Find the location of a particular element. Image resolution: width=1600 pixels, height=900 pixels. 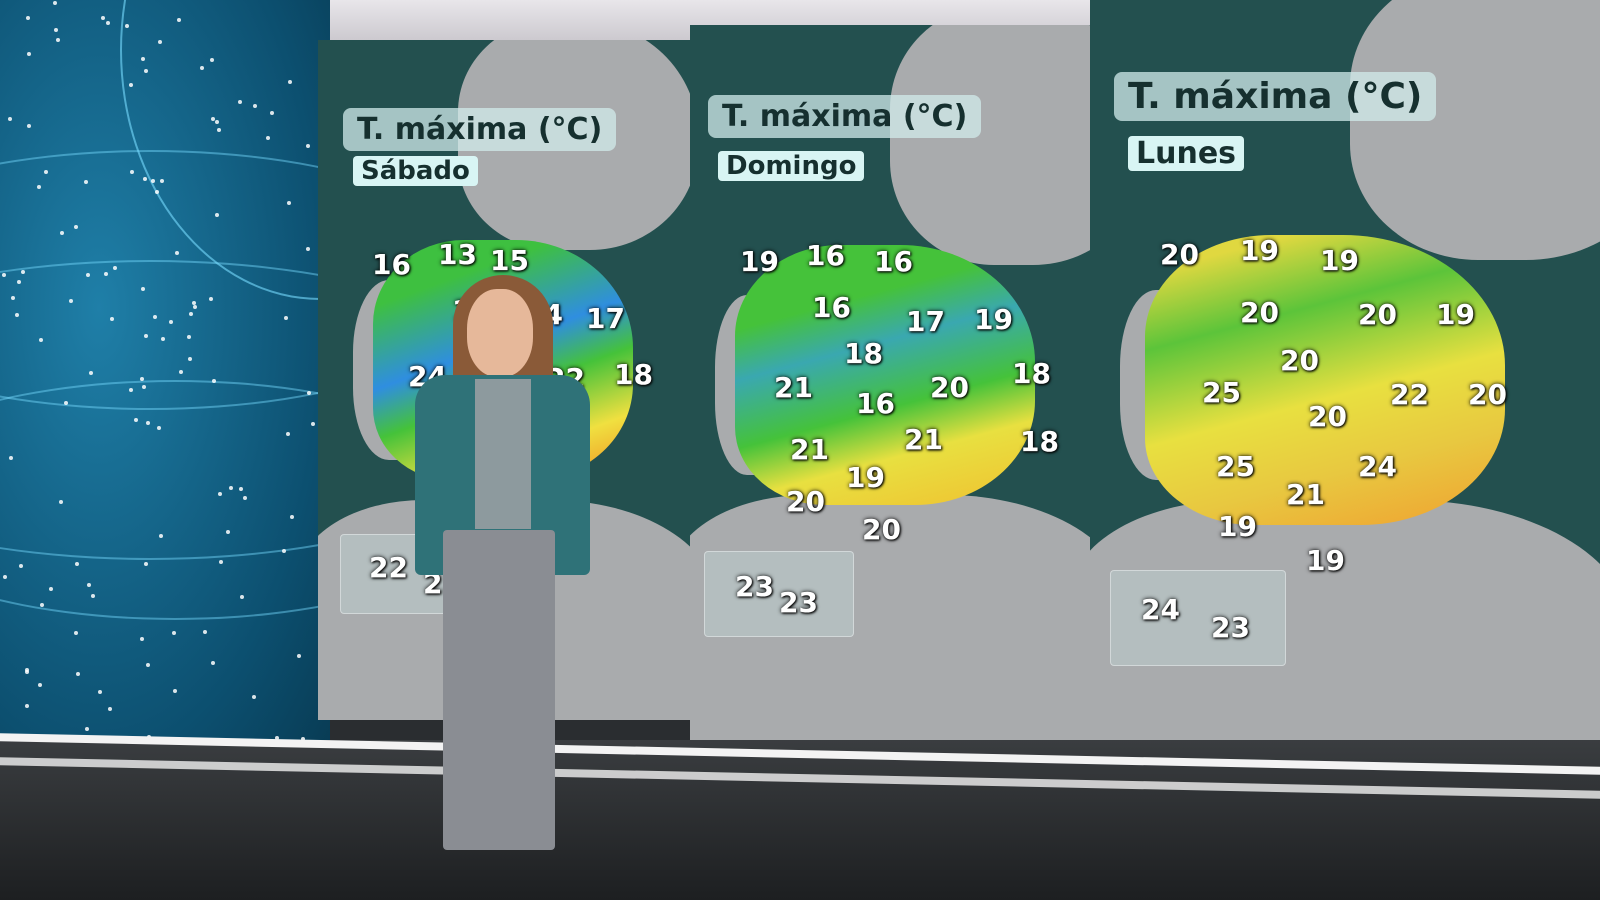

presenter-trousers is located at coordinates (499, 690).